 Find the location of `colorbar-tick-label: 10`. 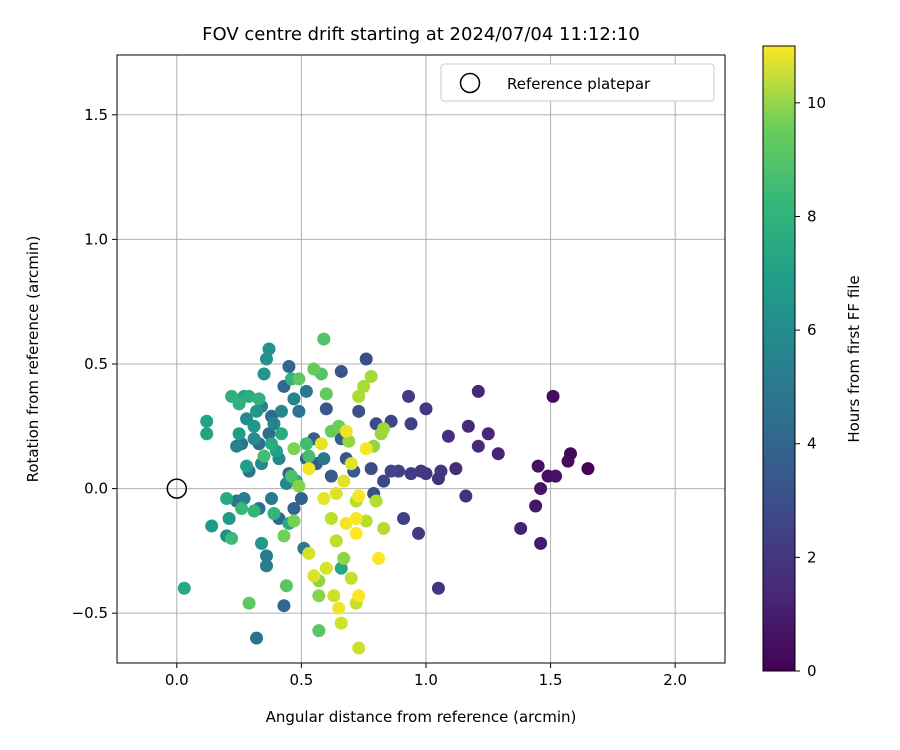

colorbar-tick-label: 10 is located at coordinates (816, 103).